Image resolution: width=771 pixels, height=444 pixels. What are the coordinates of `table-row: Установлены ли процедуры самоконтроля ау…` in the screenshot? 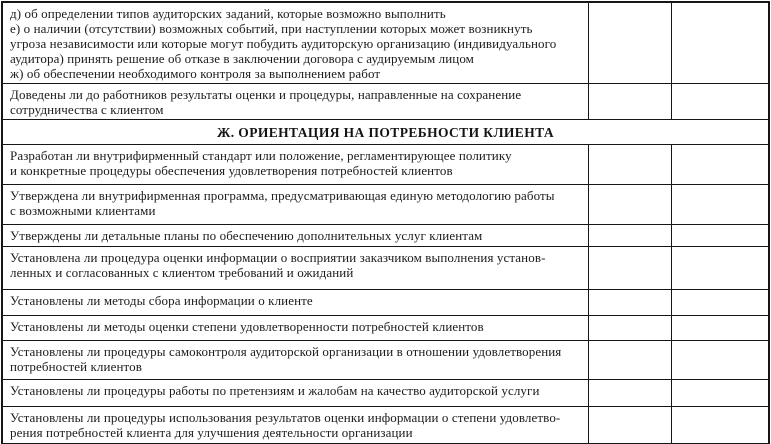 It's located at (385, 360).